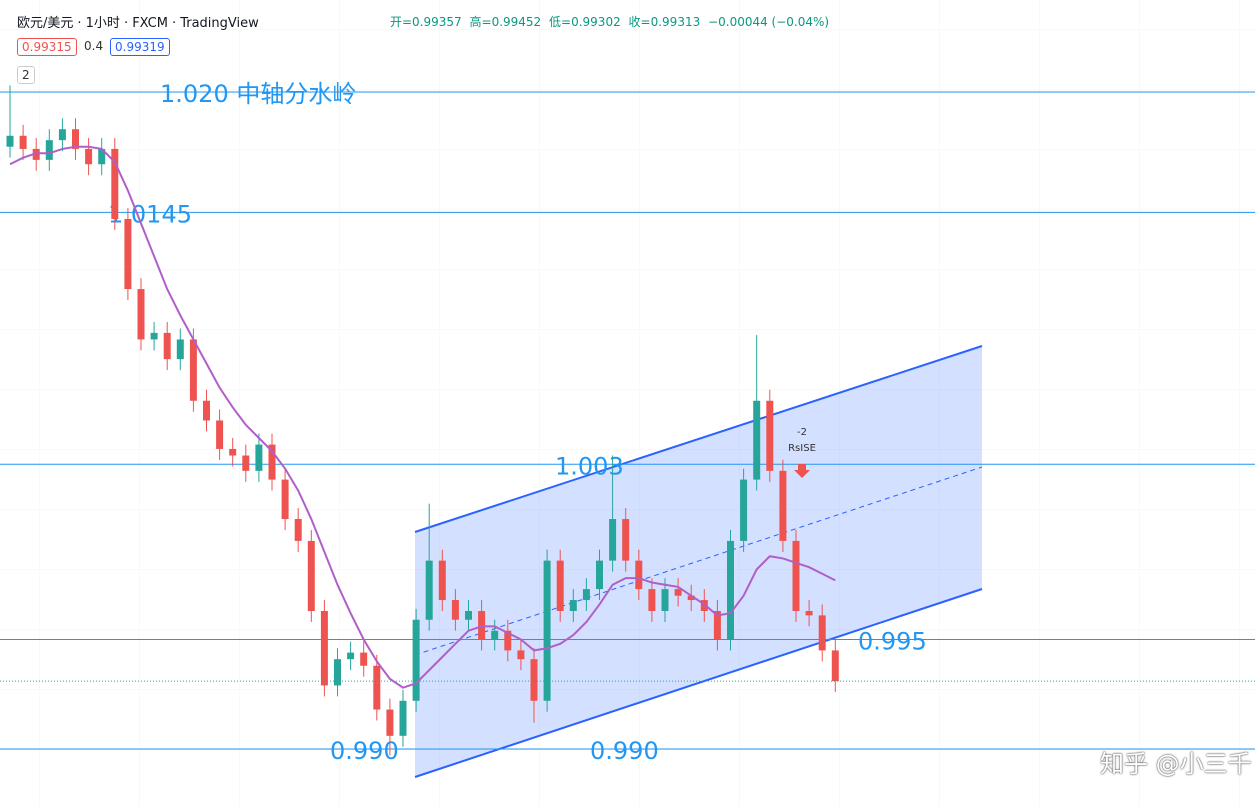 This screenshot has height=807, width=1255. What do you see at coordinates (892, 641) in the screenshot?
I see `level-label: 0.995` at bounding box center [892, 641].